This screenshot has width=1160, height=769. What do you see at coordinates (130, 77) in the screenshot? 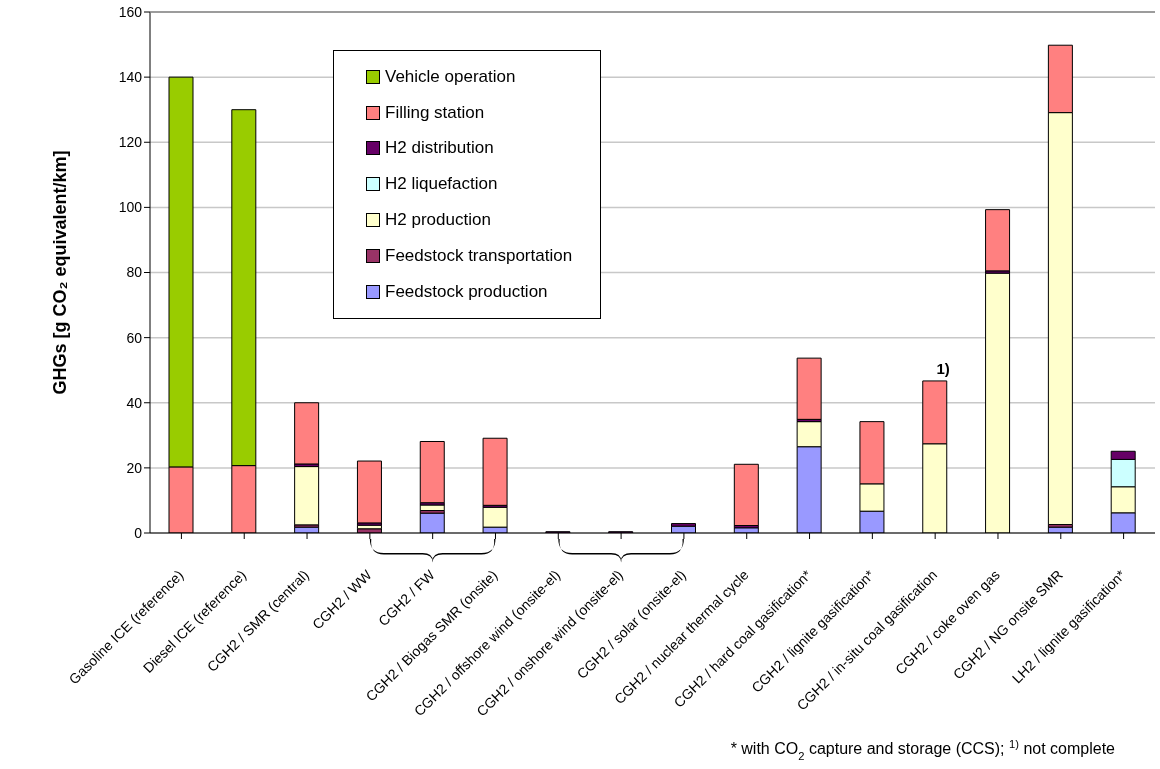
I see `y-tick-label: 140` at bounding box center [130, 77].